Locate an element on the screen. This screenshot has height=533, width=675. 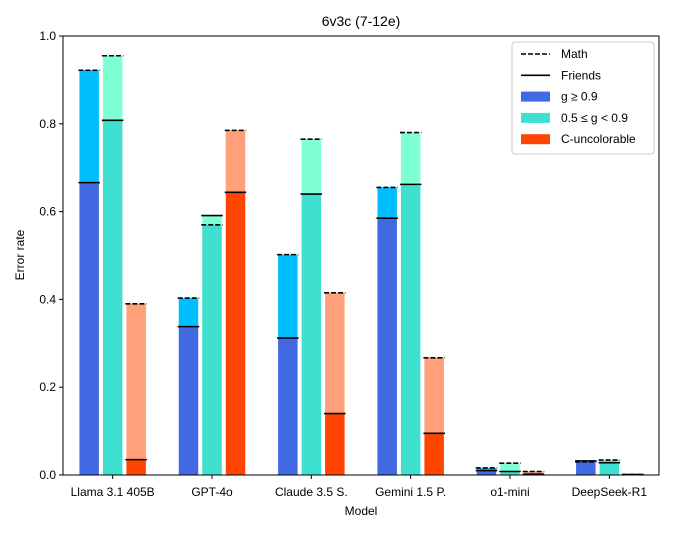
legend-label-3: g ≥ 0.9 is located at coordinates (579, 97).